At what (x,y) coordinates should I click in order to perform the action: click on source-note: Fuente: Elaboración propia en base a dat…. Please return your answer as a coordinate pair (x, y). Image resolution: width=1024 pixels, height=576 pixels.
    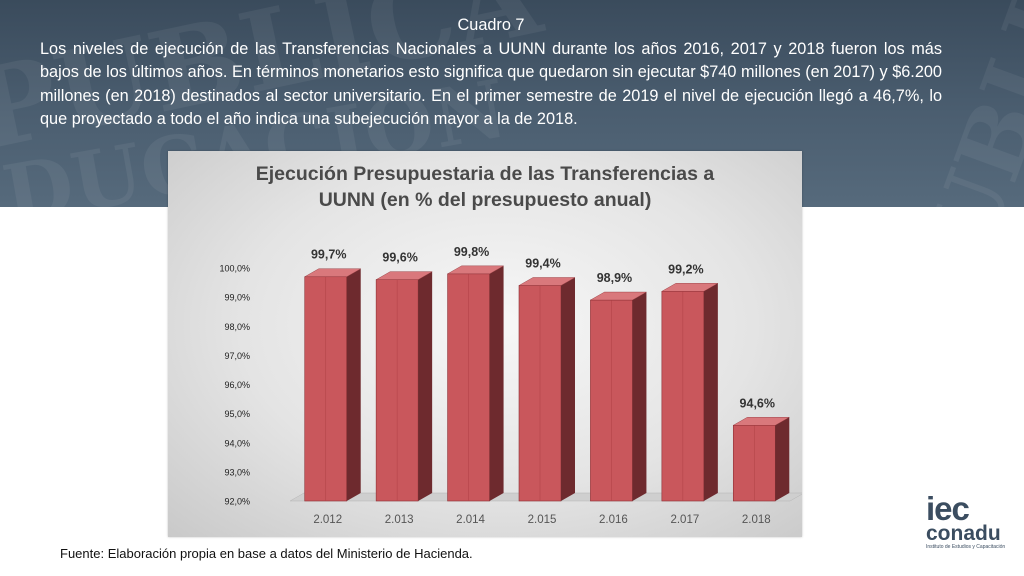
    Looking at the image, I should click on (266, 553).